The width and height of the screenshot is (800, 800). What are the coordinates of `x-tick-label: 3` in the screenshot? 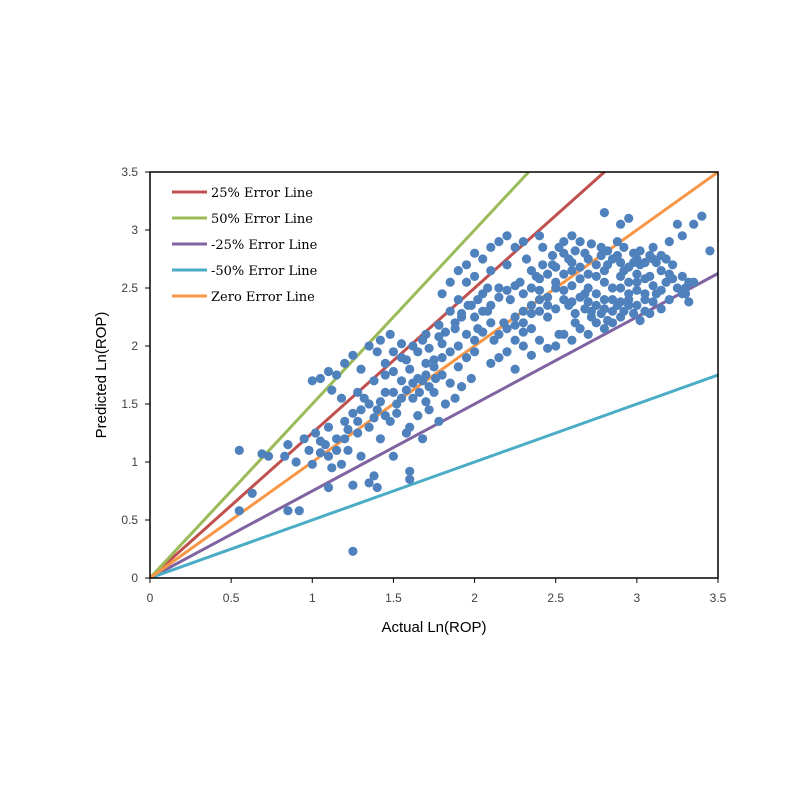 It's located at (637, 598).